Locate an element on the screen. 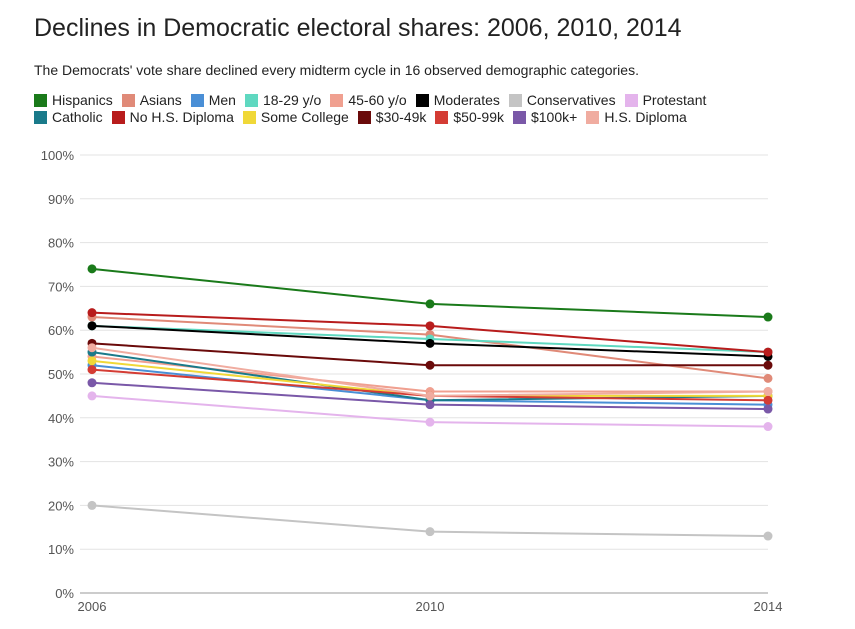 The width and height of the screenshot is (855, 629). legend-label: Moderates is located at coordinates (466, 100).